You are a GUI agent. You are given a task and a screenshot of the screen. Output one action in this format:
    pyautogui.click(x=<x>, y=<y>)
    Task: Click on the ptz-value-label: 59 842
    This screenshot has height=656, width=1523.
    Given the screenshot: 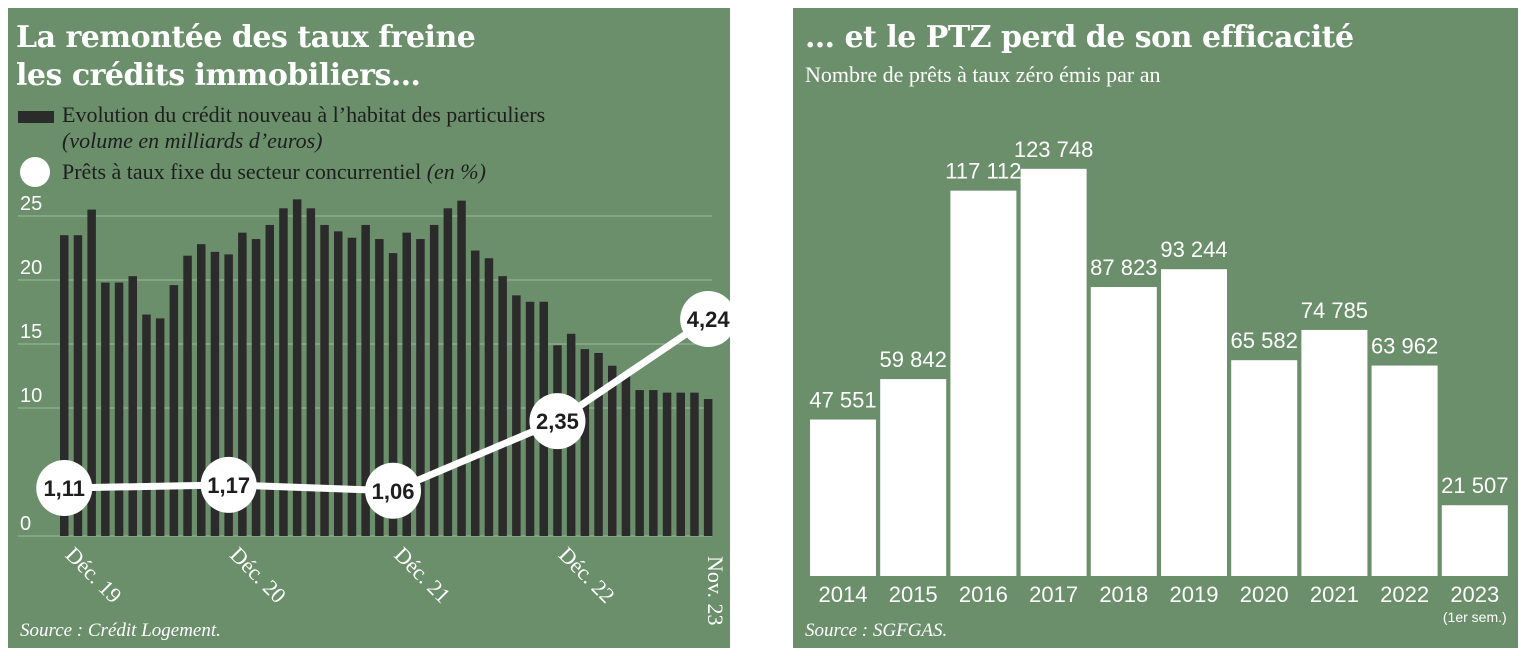 What is the action you would take?
    pyautogui.click(x=913, y=359)
    